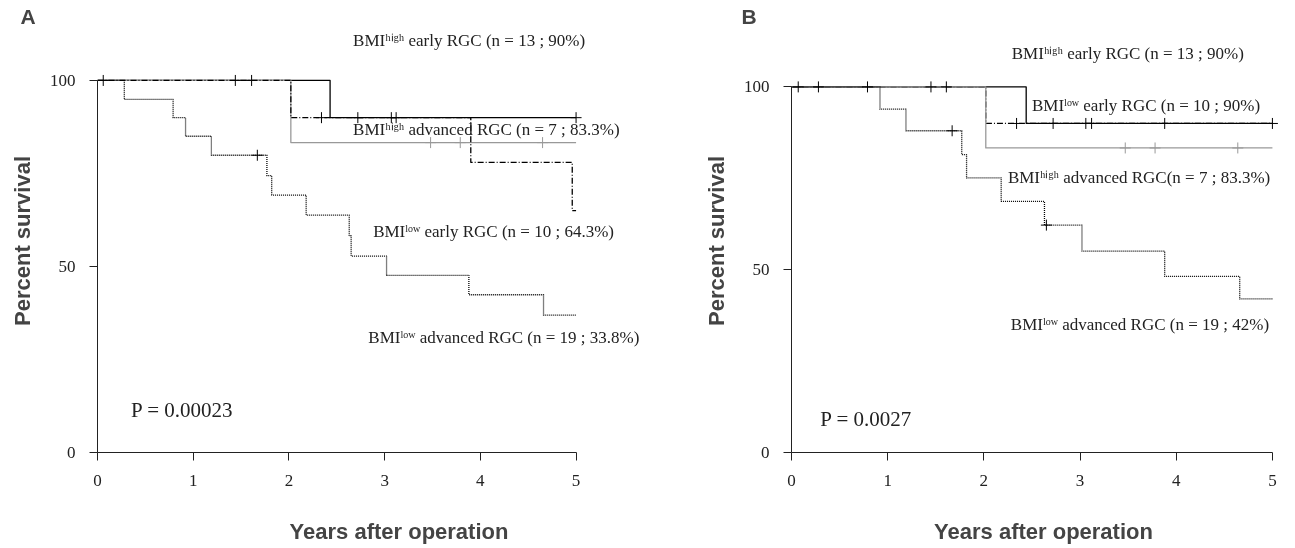  Describe the element at coordinates (28, 16) in the screenshot. I see `chart-title: A` at that location.